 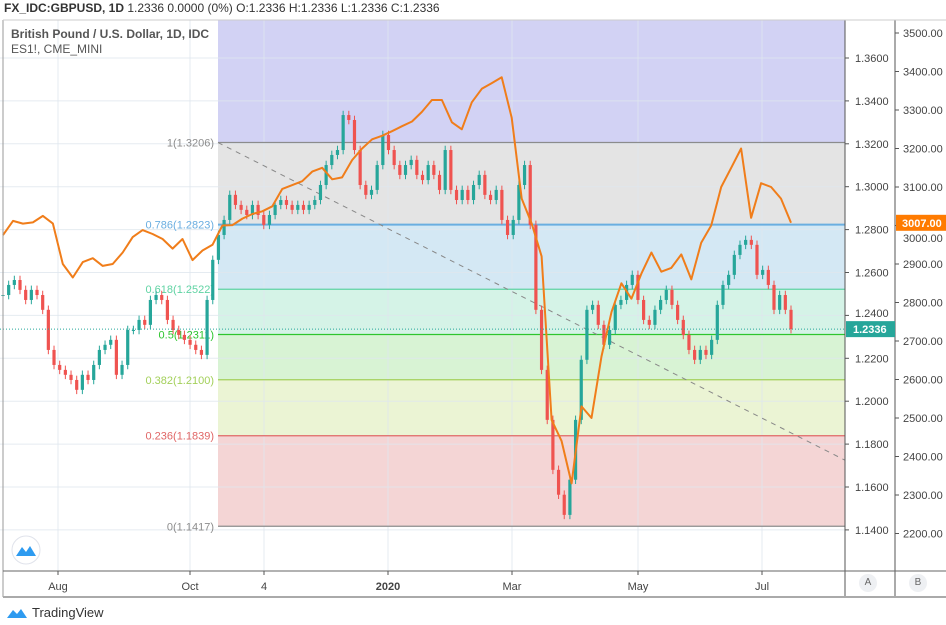 I want to click on fib-zone-0.786, so click(x=531, y=257).